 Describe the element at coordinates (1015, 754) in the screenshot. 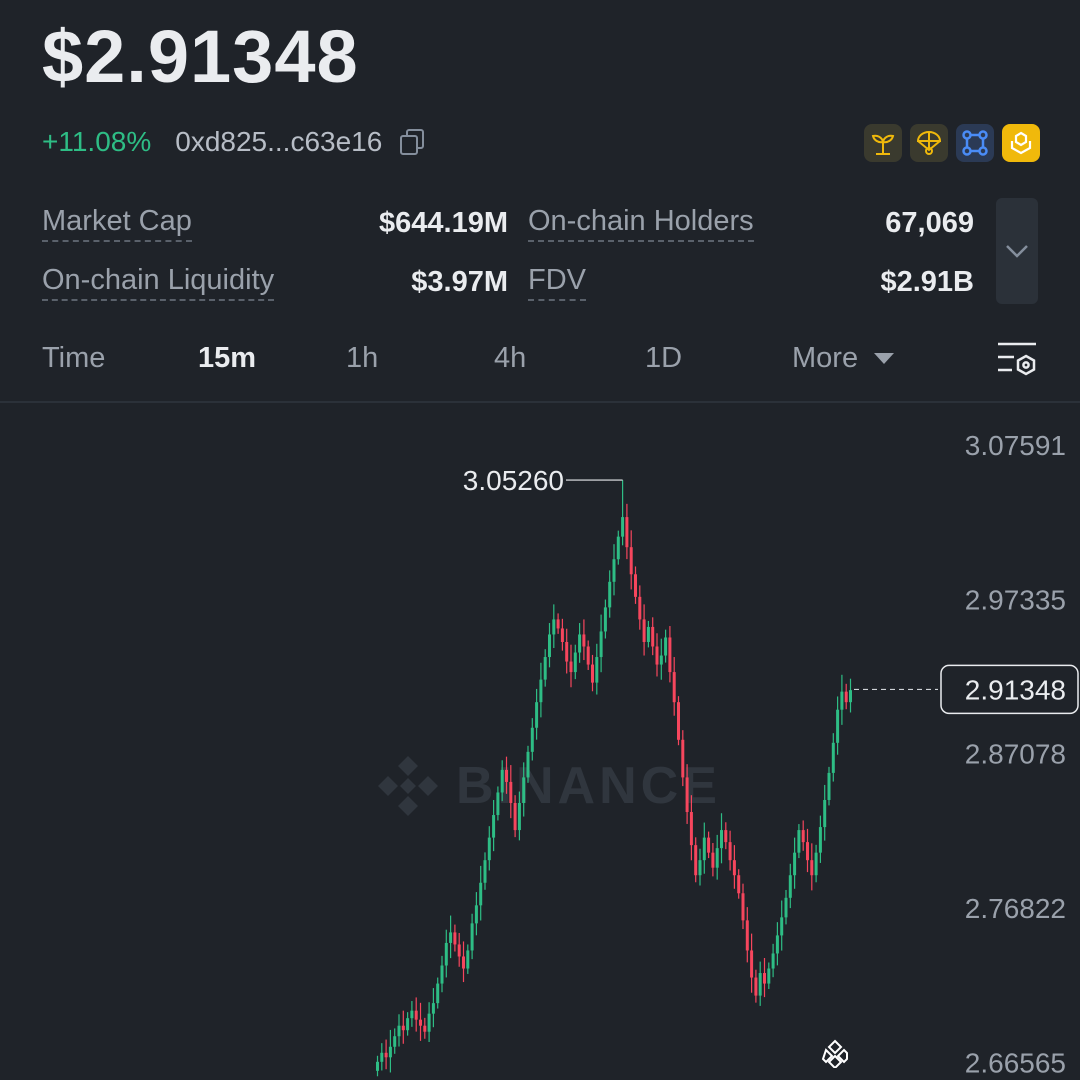

I see `y-axis-tick-label: 2.87078` at that location.